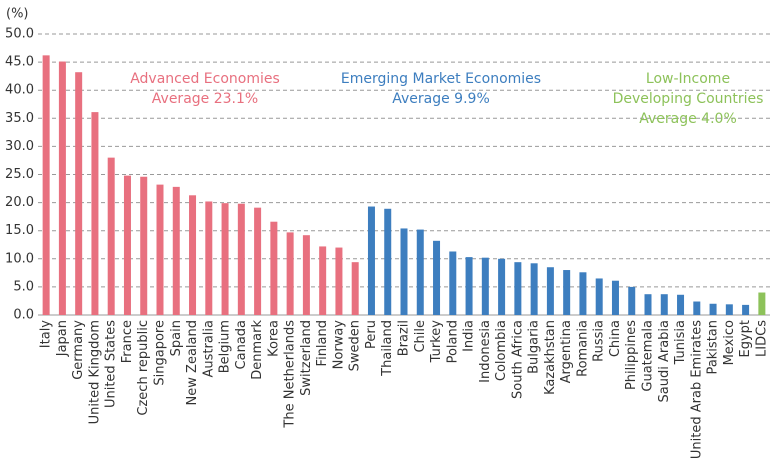  I want to click on y-tick-label: 50.0, so click(19, 34).